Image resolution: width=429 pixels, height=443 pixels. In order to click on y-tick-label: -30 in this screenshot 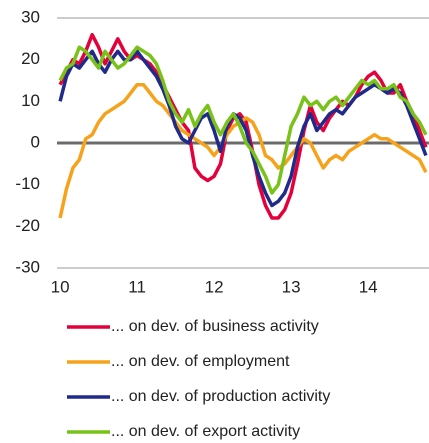, I will do `click(27, 266)`.